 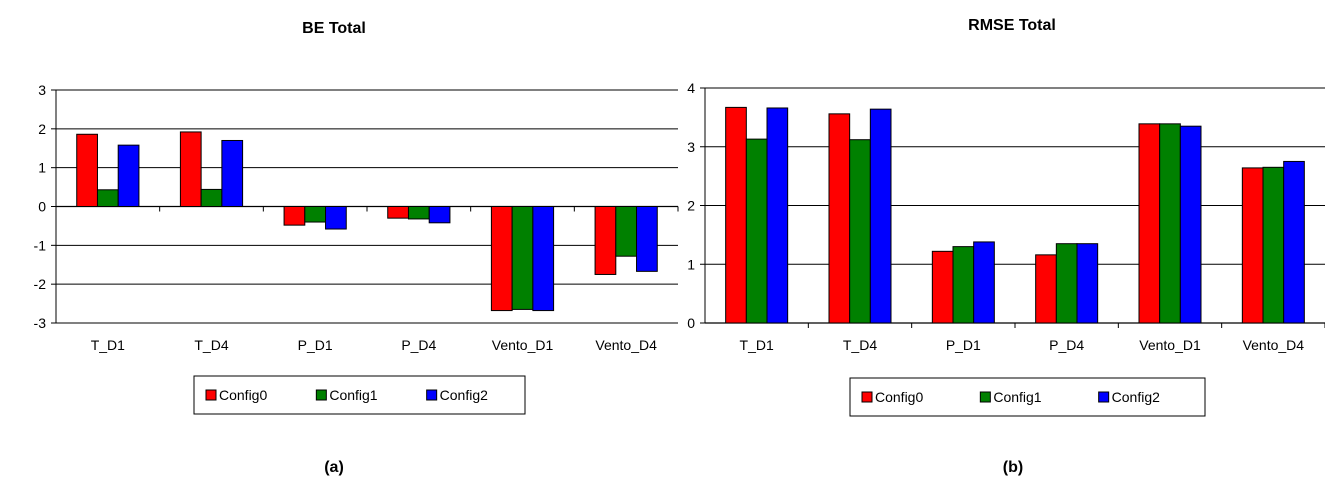 I want to click on panel-label: (b), so click(x=1013, y=467).